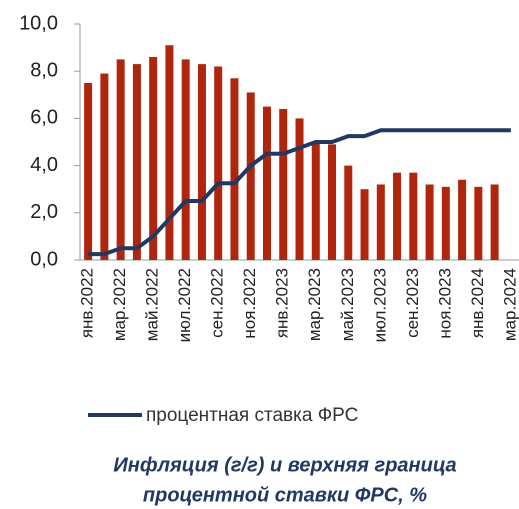 The height and width of the screenshot is (509, 519). What do you see at coordinates (412, 303) in the screenshot?
I see `x-tick-label: сен.2023` at bounding box center [412, 303].